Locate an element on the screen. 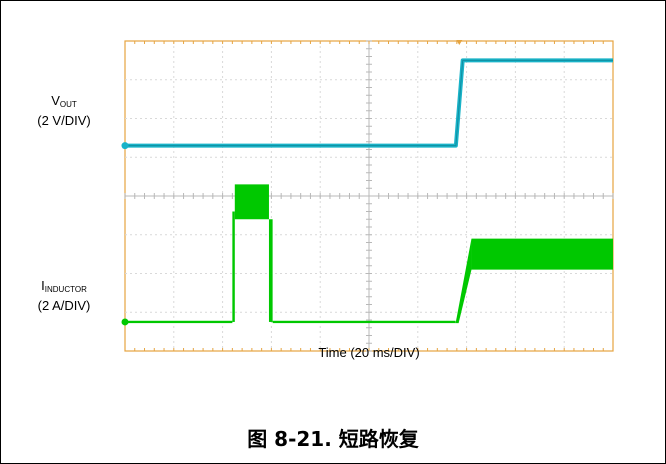 The width and height of the screenshot is (666, 464). inductor-scale: (2 A/DIV) is located at coordinates (64, 305).